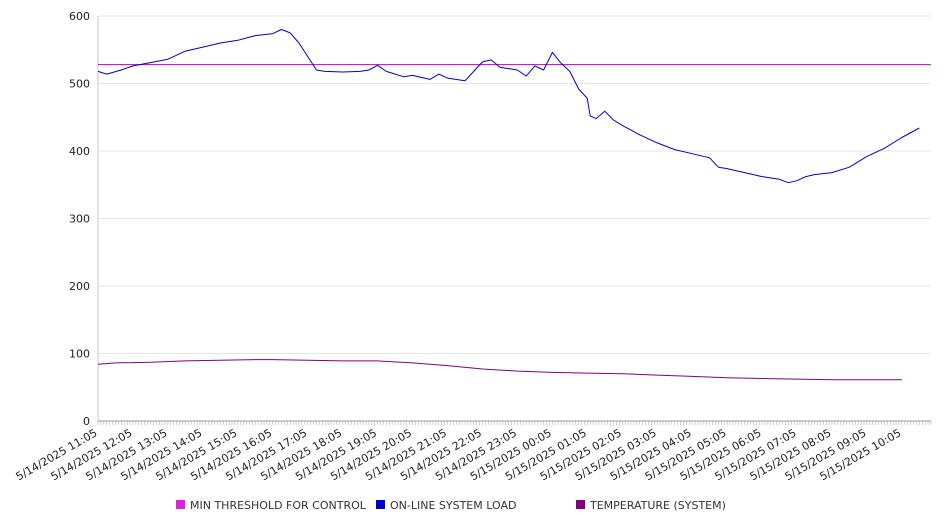 The image size is (946, 526). Describe the element at coordinates (657, 505) in the screenshot. I see `legend-label: TEMPERATURE (SYSTEM)` at that location.